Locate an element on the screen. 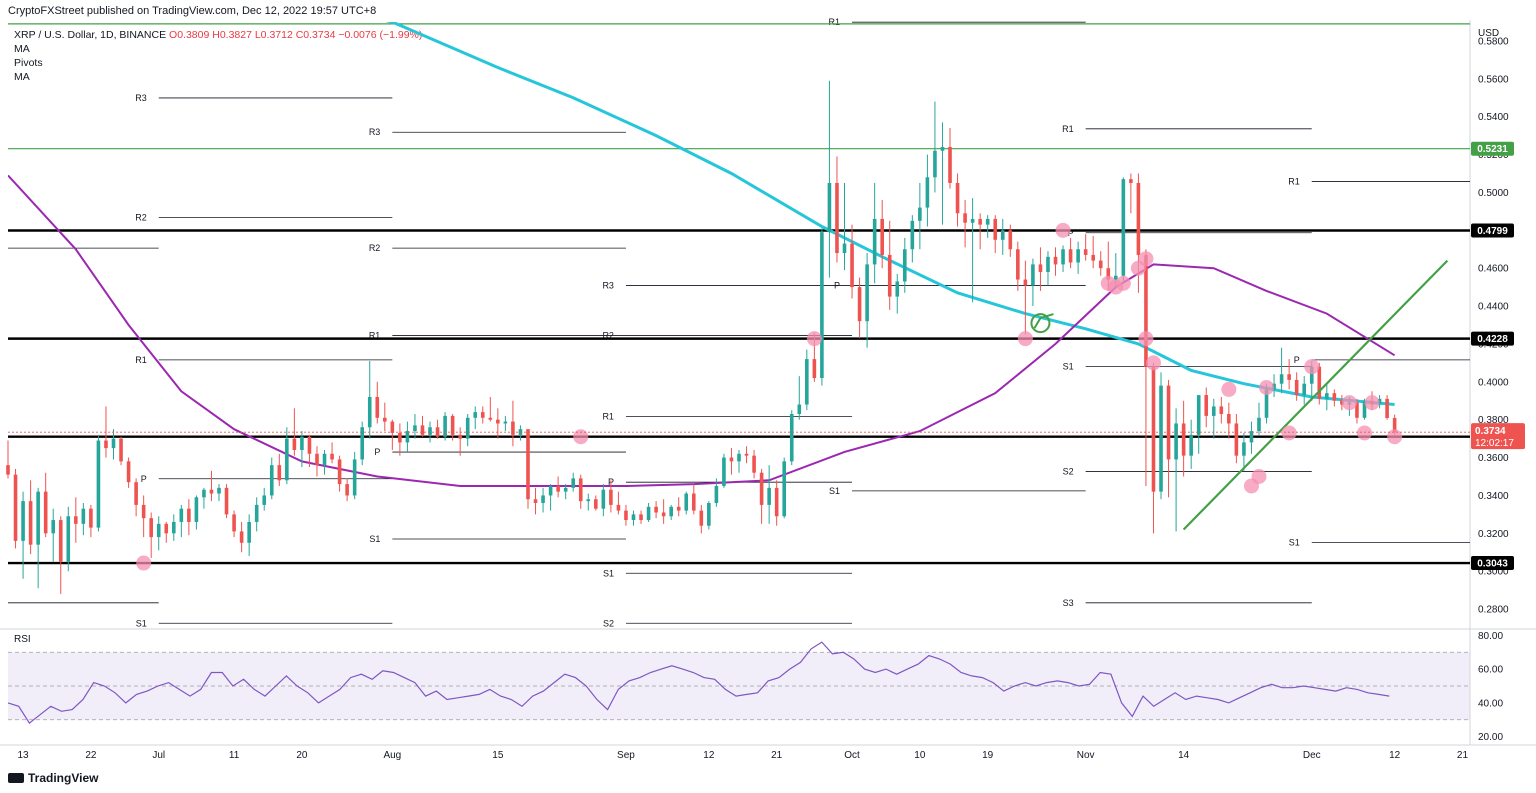 The image size is (1536, 793). time-axis-tick: 15 is located at coordinates (498, 755).